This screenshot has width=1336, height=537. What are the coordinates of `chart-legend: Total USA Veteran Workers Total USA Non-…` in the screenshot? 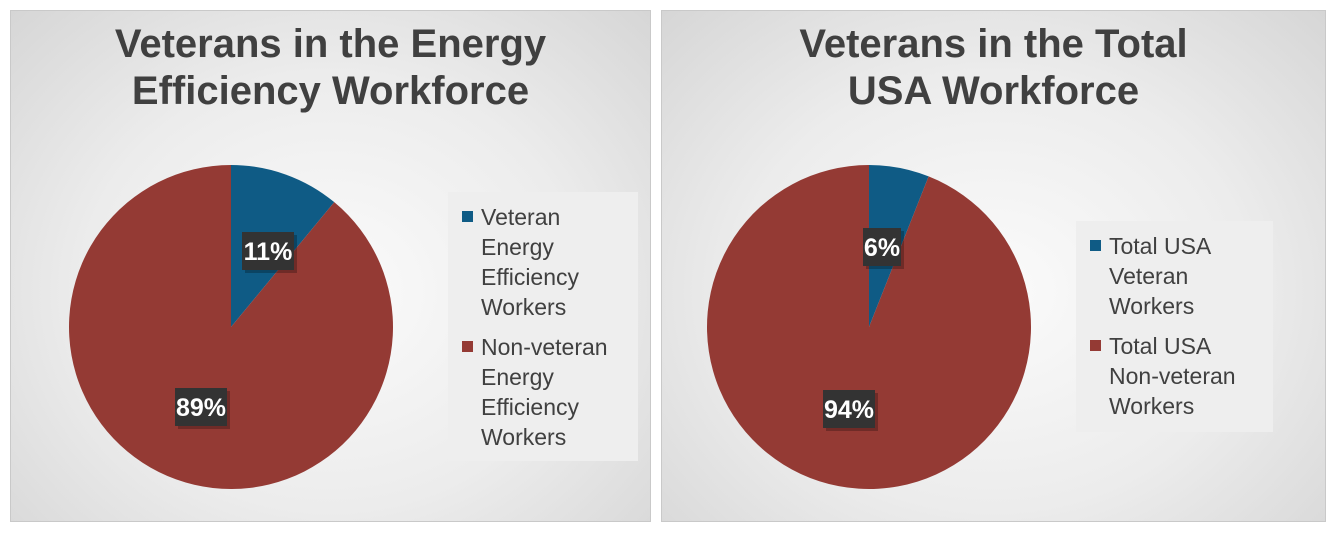 It's located at (1174, 326).